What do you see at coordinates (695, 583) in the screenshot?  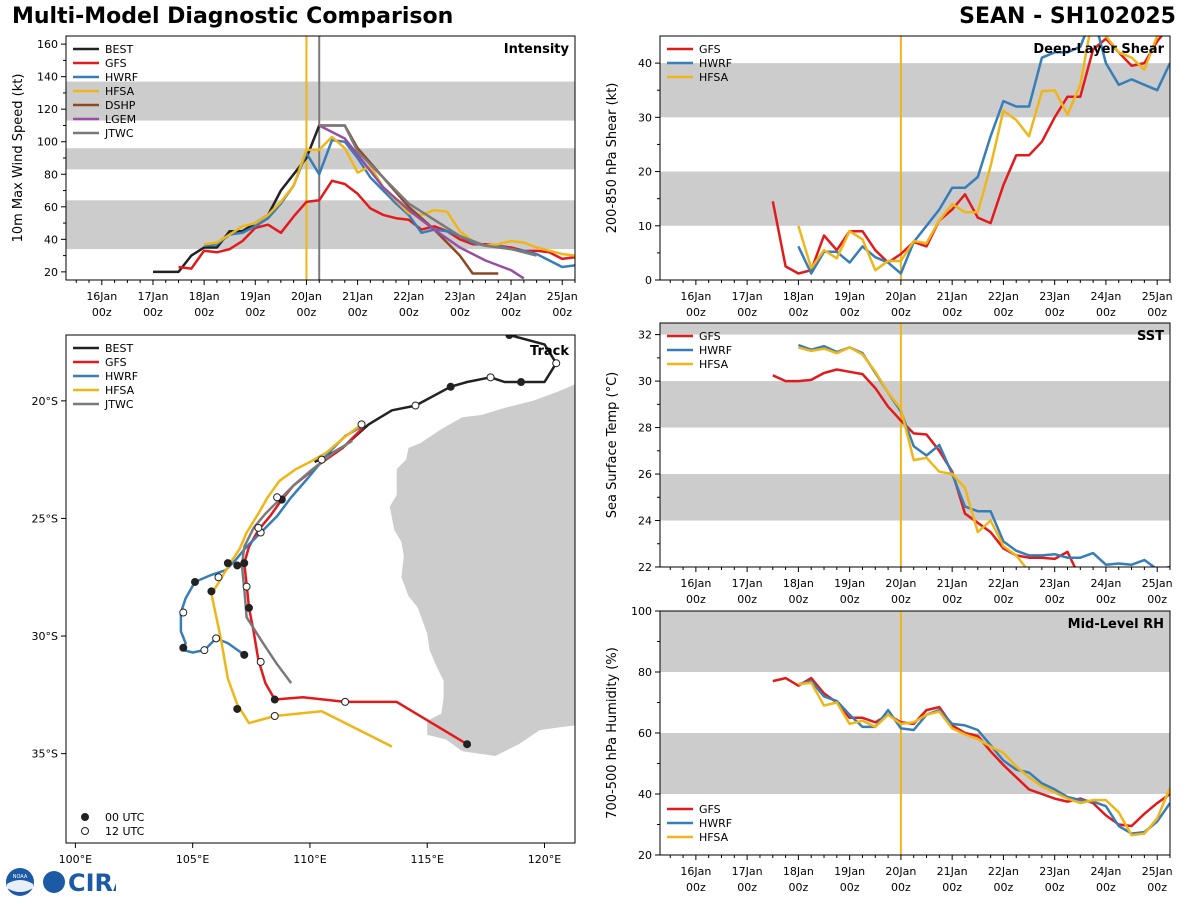 I see `sst-xtick-label: 16Jan` at bounding box center [695, 583].